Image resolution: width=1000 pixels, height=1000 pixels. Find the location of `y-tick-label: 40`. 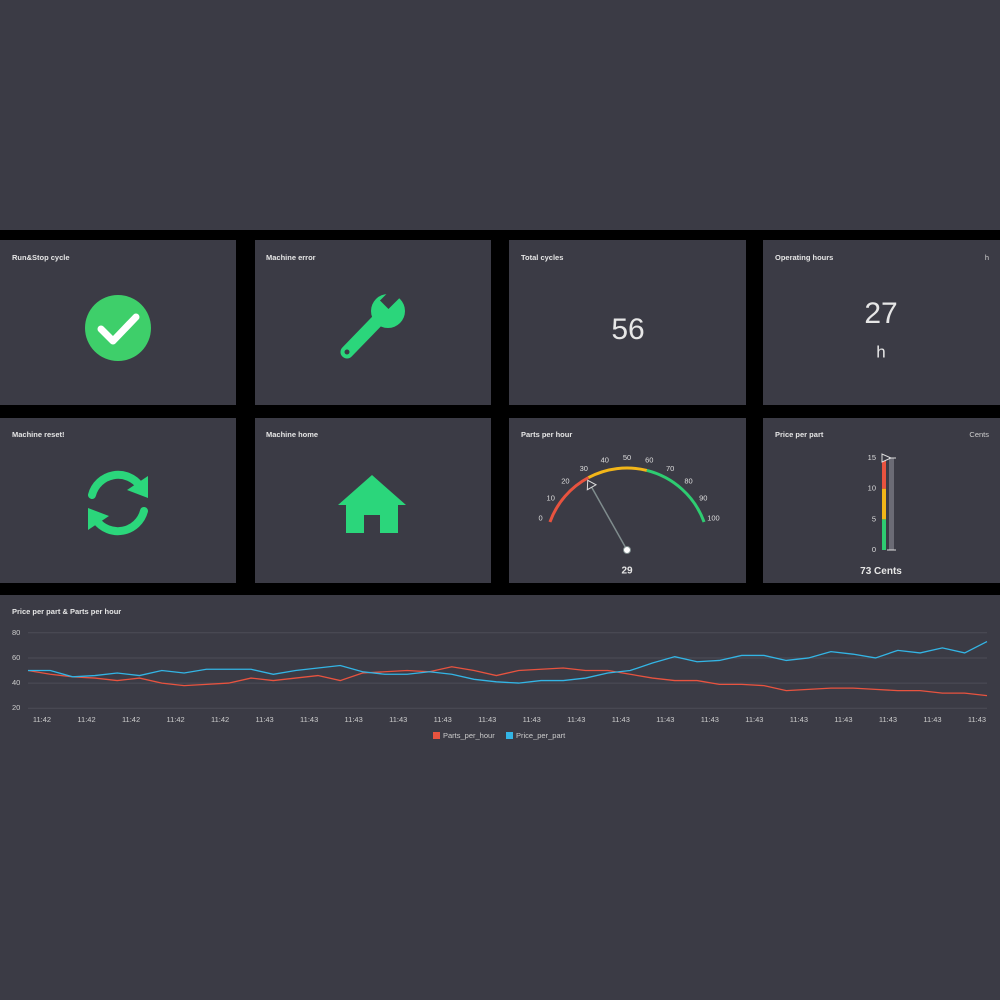

y-tick-label: 40 is located at coordinates (16, 682).